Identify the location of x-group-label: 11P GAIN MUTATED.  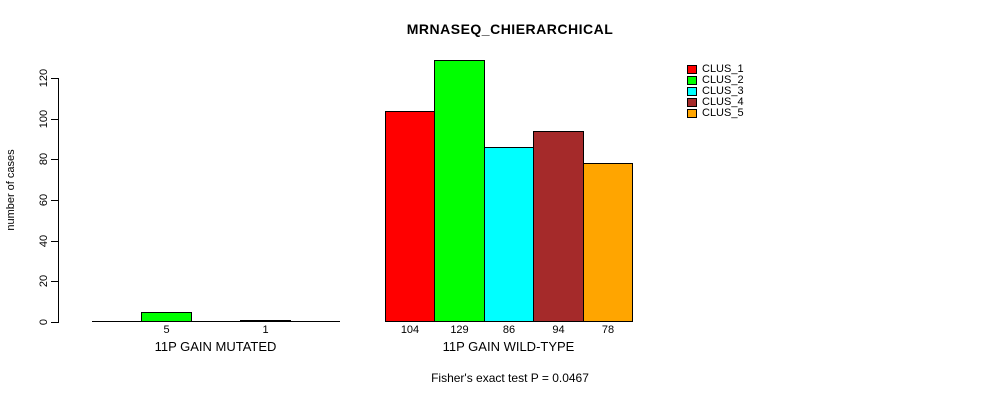
(215, 346).